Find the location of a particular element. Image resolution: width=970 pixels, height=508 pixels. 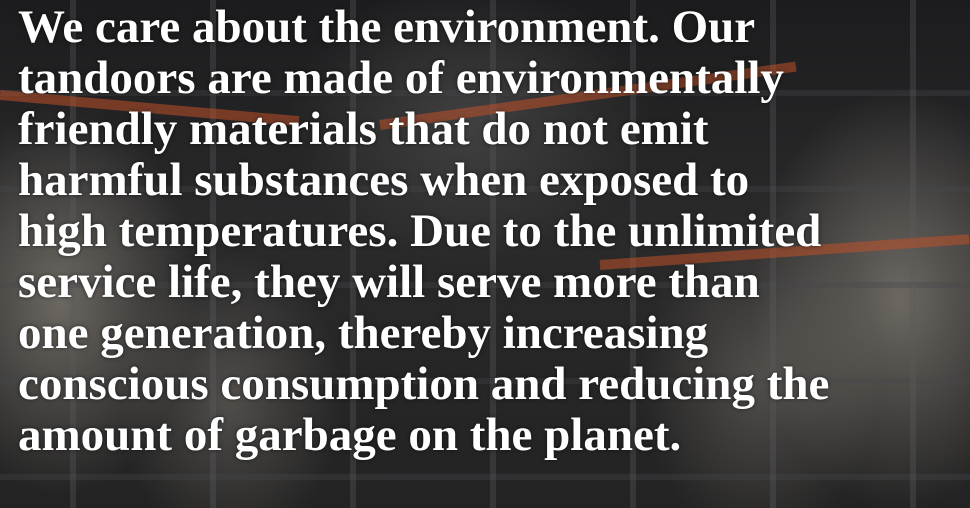

text-line: conscious consumption and reducing the is located at coordinates (424, 384).